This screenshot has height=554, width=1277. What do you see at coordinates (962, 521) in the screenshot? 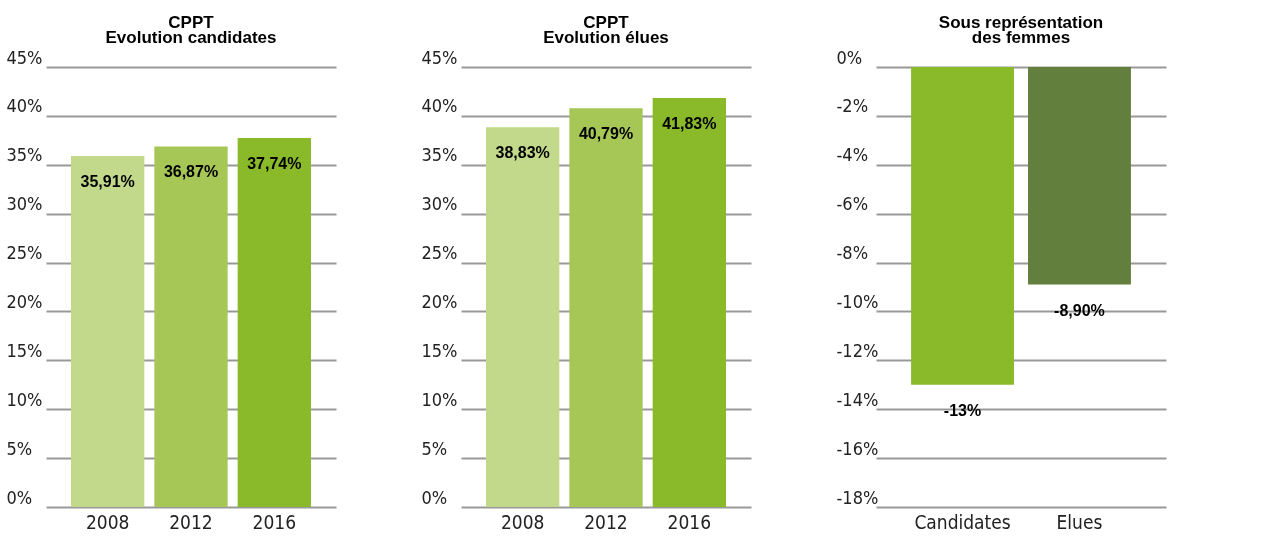
I see `x-tick-label: Candidates` at bounding box center [962, 521].